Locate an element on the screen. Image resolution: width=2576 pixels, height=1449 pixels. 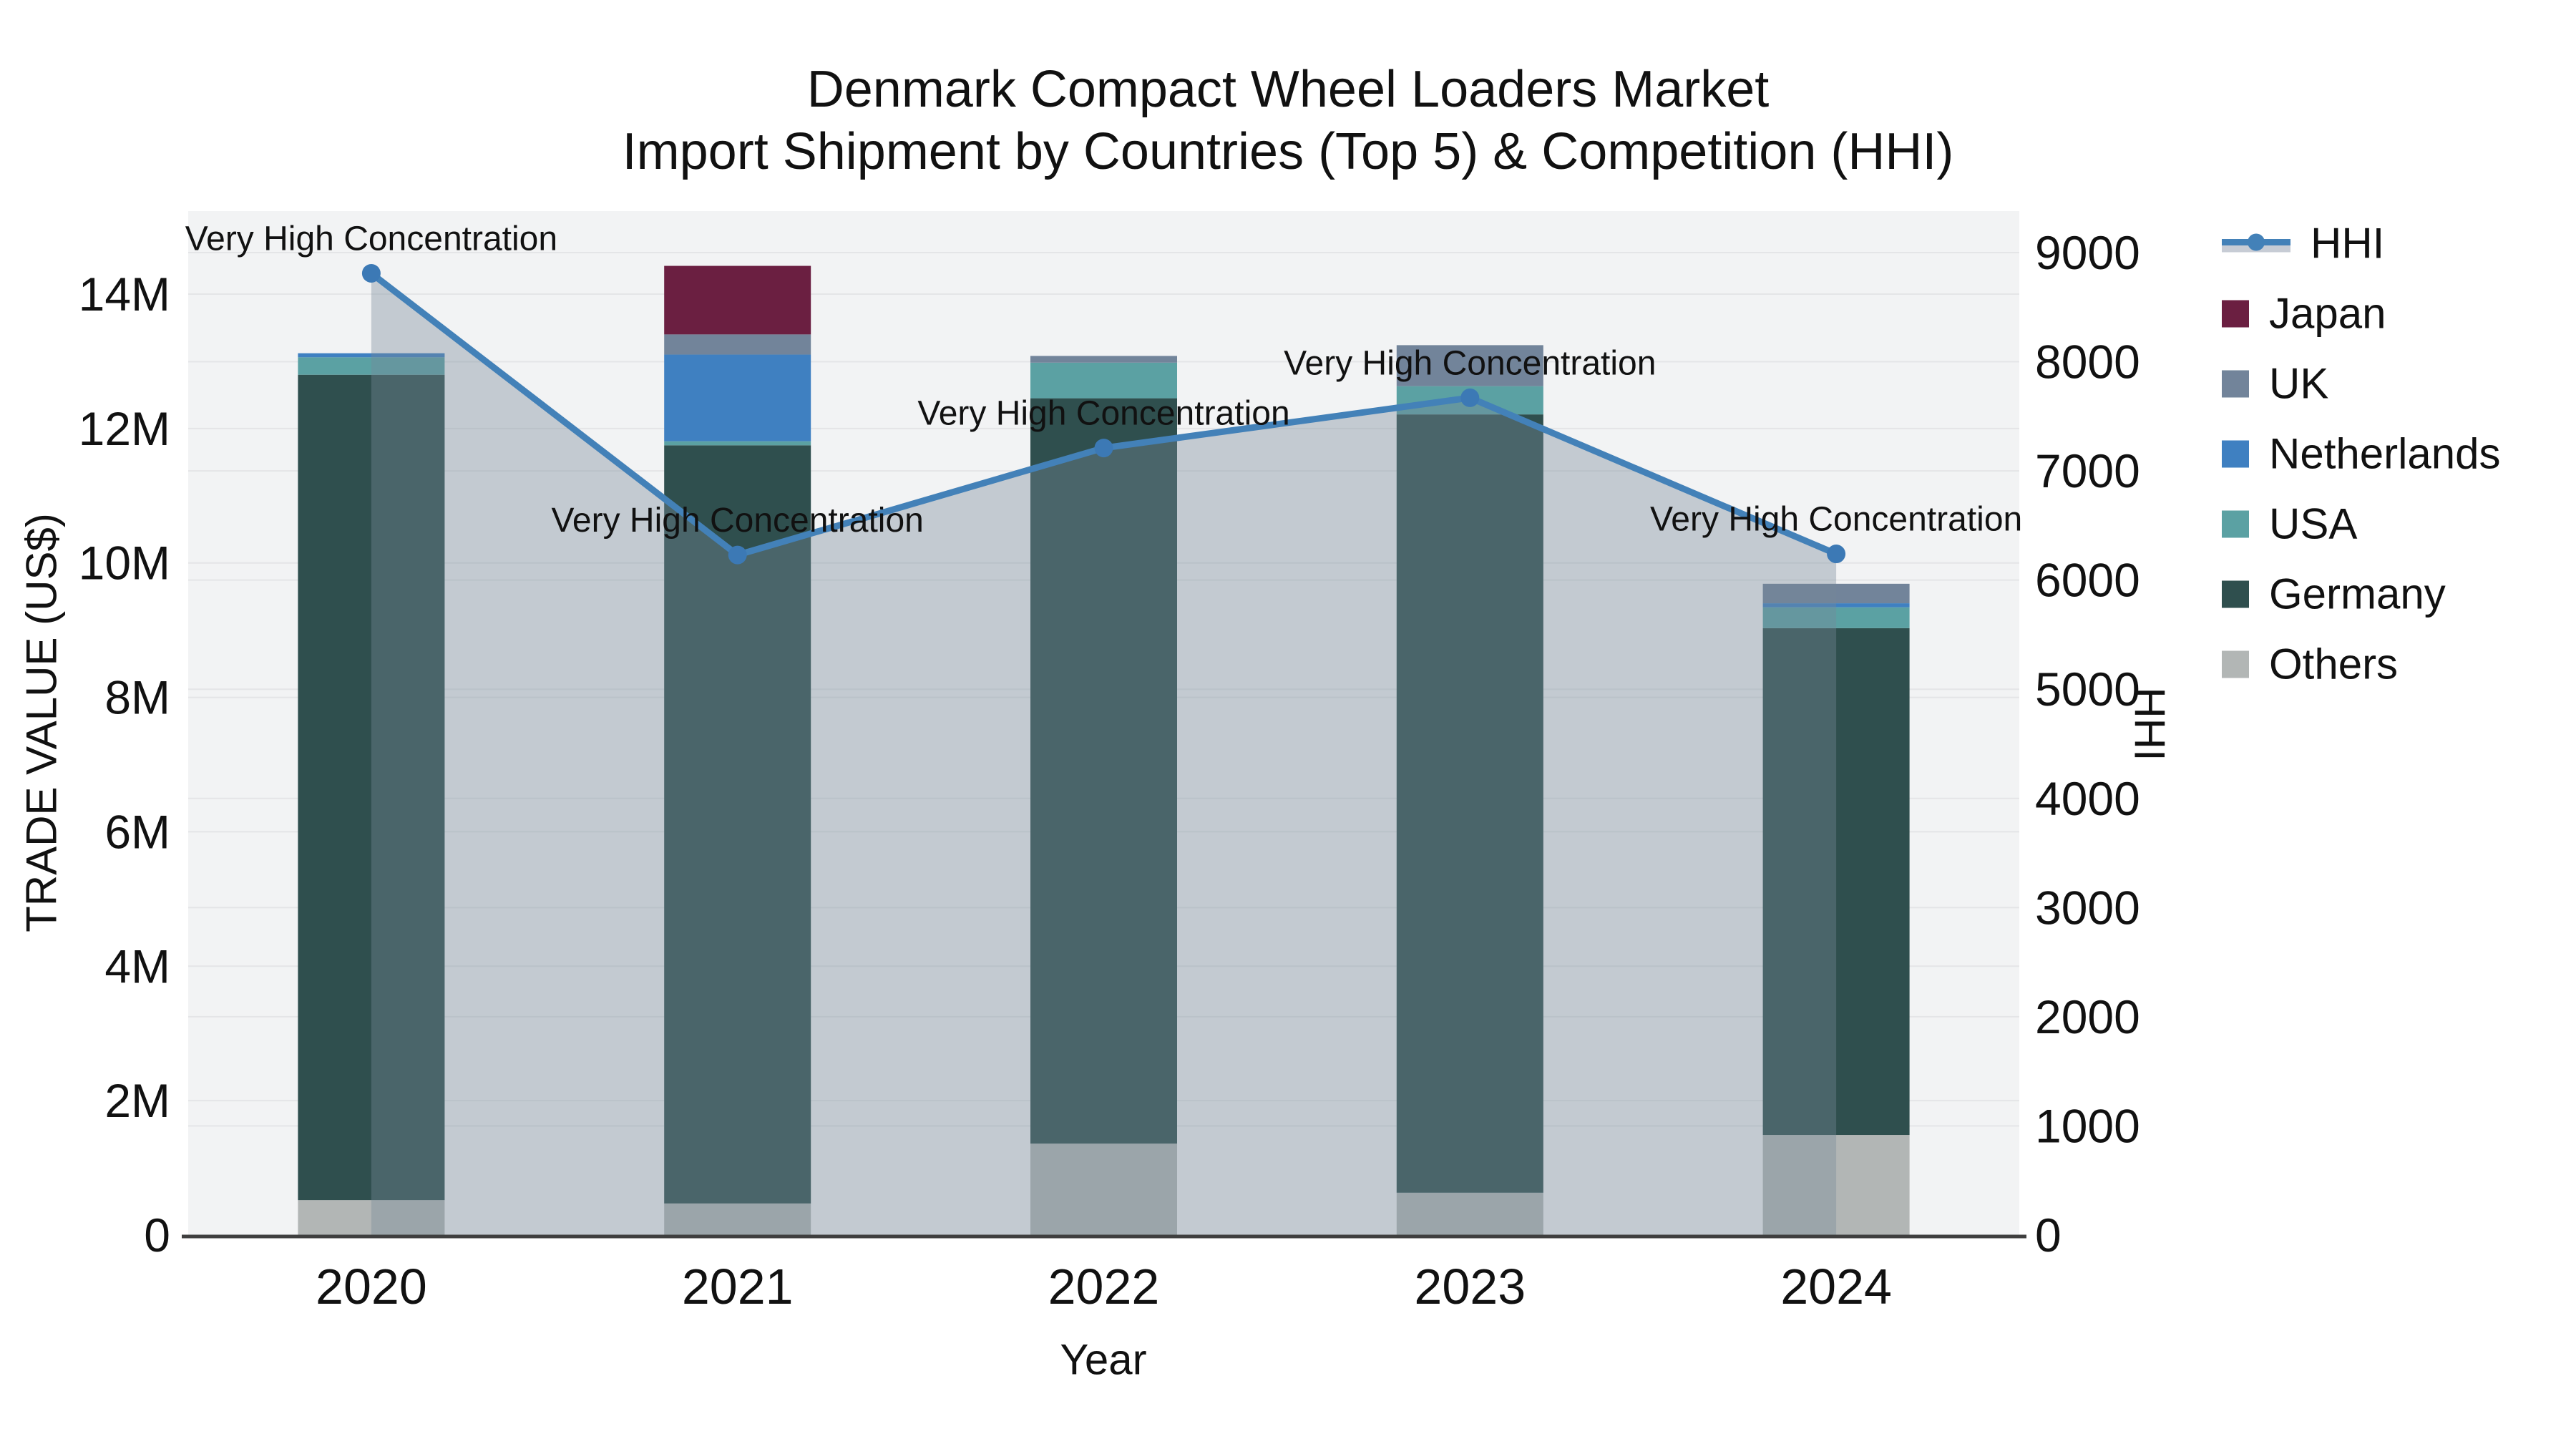
annotation-2023: Very High Concentration is located at coordinates (1470, 363).